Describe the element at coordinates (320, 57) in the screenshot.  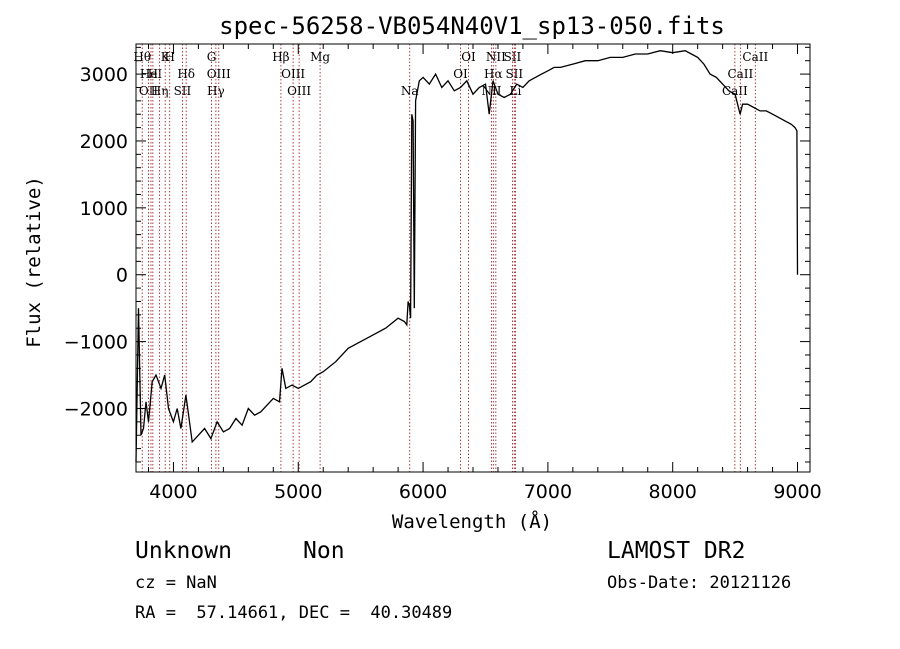
I see `marker-label: Mg` at that location.